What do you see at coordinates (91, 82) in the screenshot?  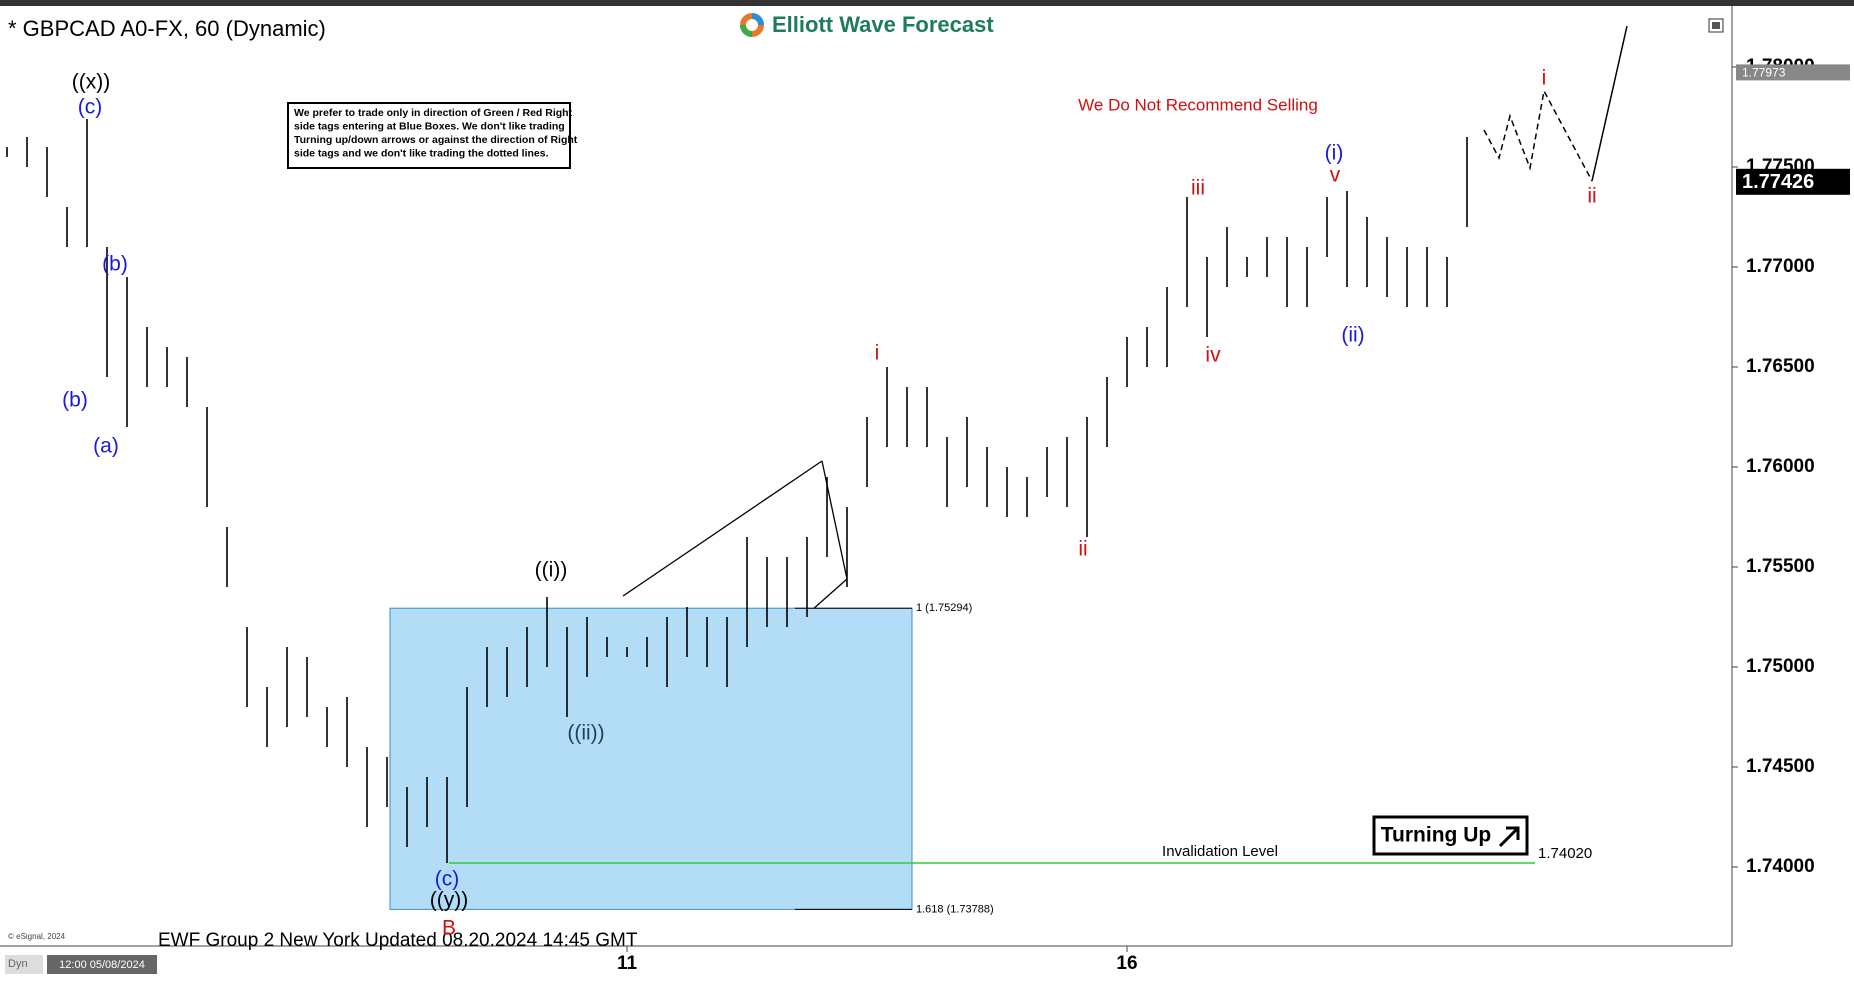 I see `wave-label: ((x))` at bounding box center [91, 82].